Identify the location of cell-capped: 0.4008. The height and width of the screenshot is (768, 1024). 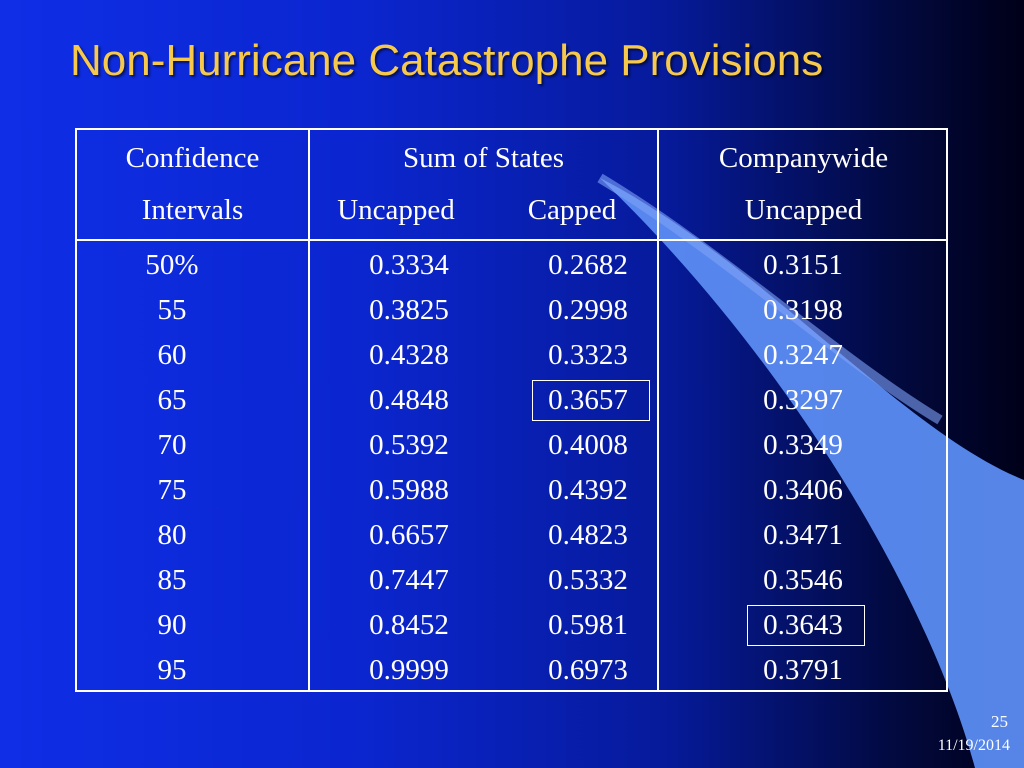
(588, 445).